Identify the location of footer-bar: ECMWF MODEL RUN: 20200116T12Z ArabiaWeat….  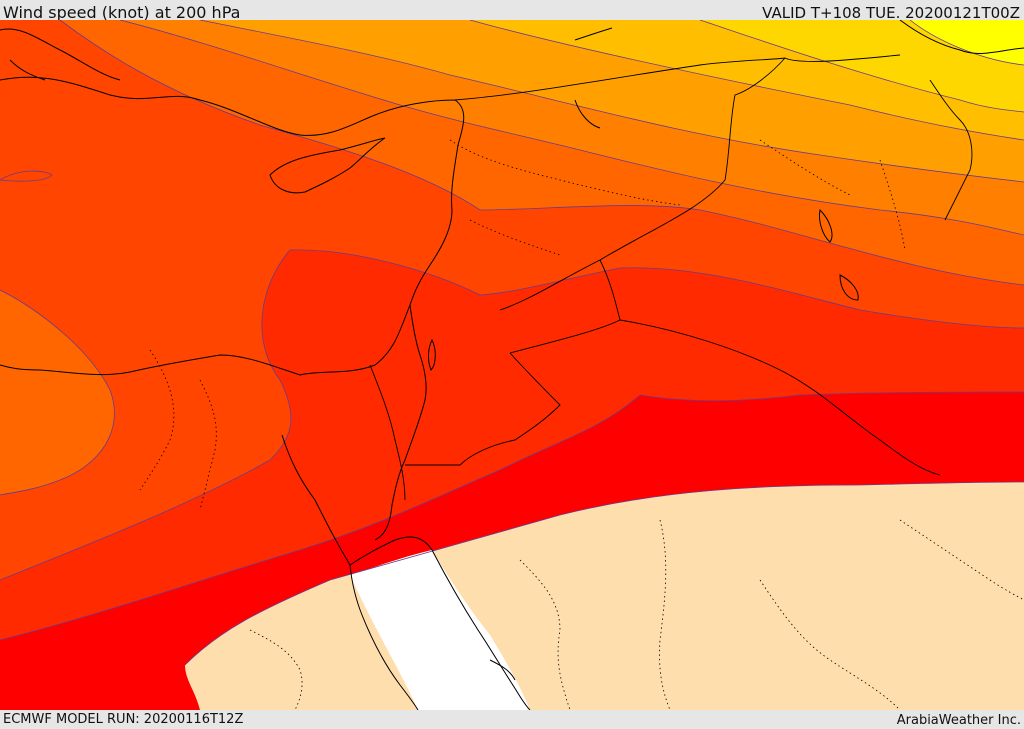
(512, 719).